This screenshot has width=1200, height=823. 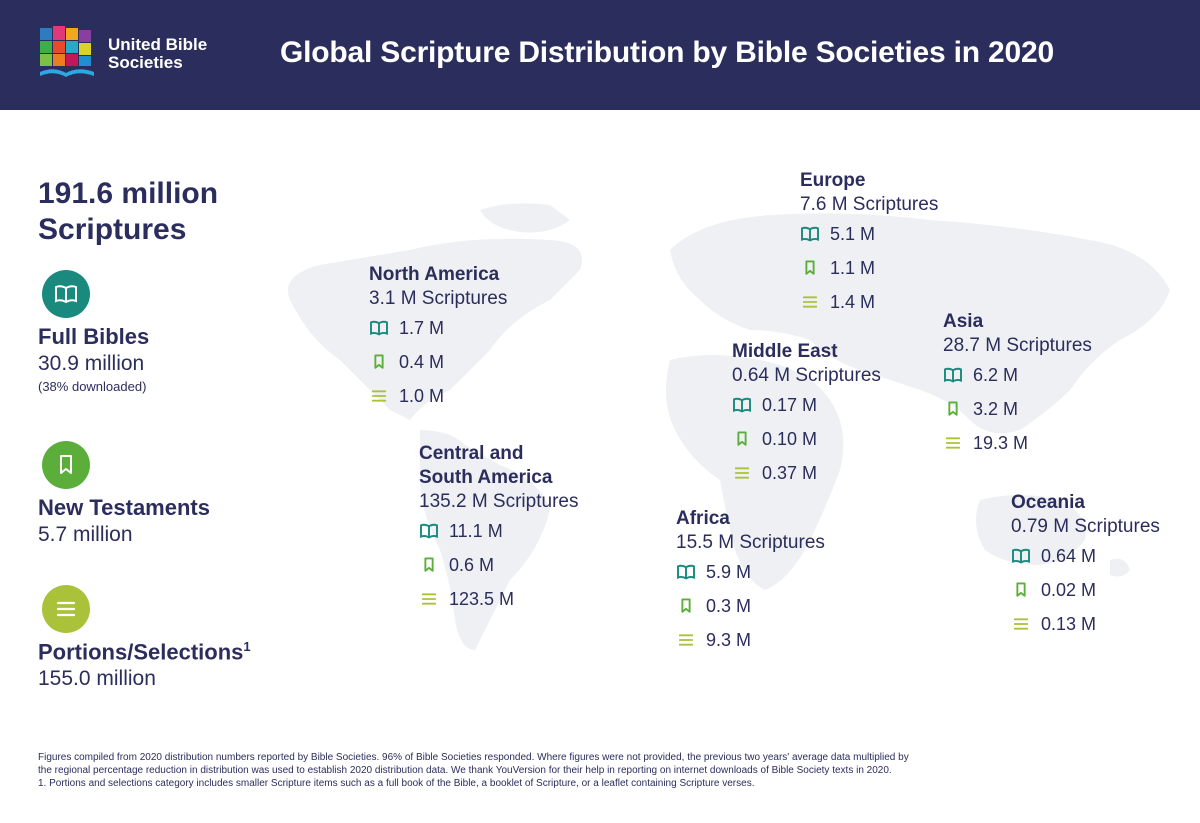 I want to click on nt-row: 3.2 M, so click(x=1017, y=409).